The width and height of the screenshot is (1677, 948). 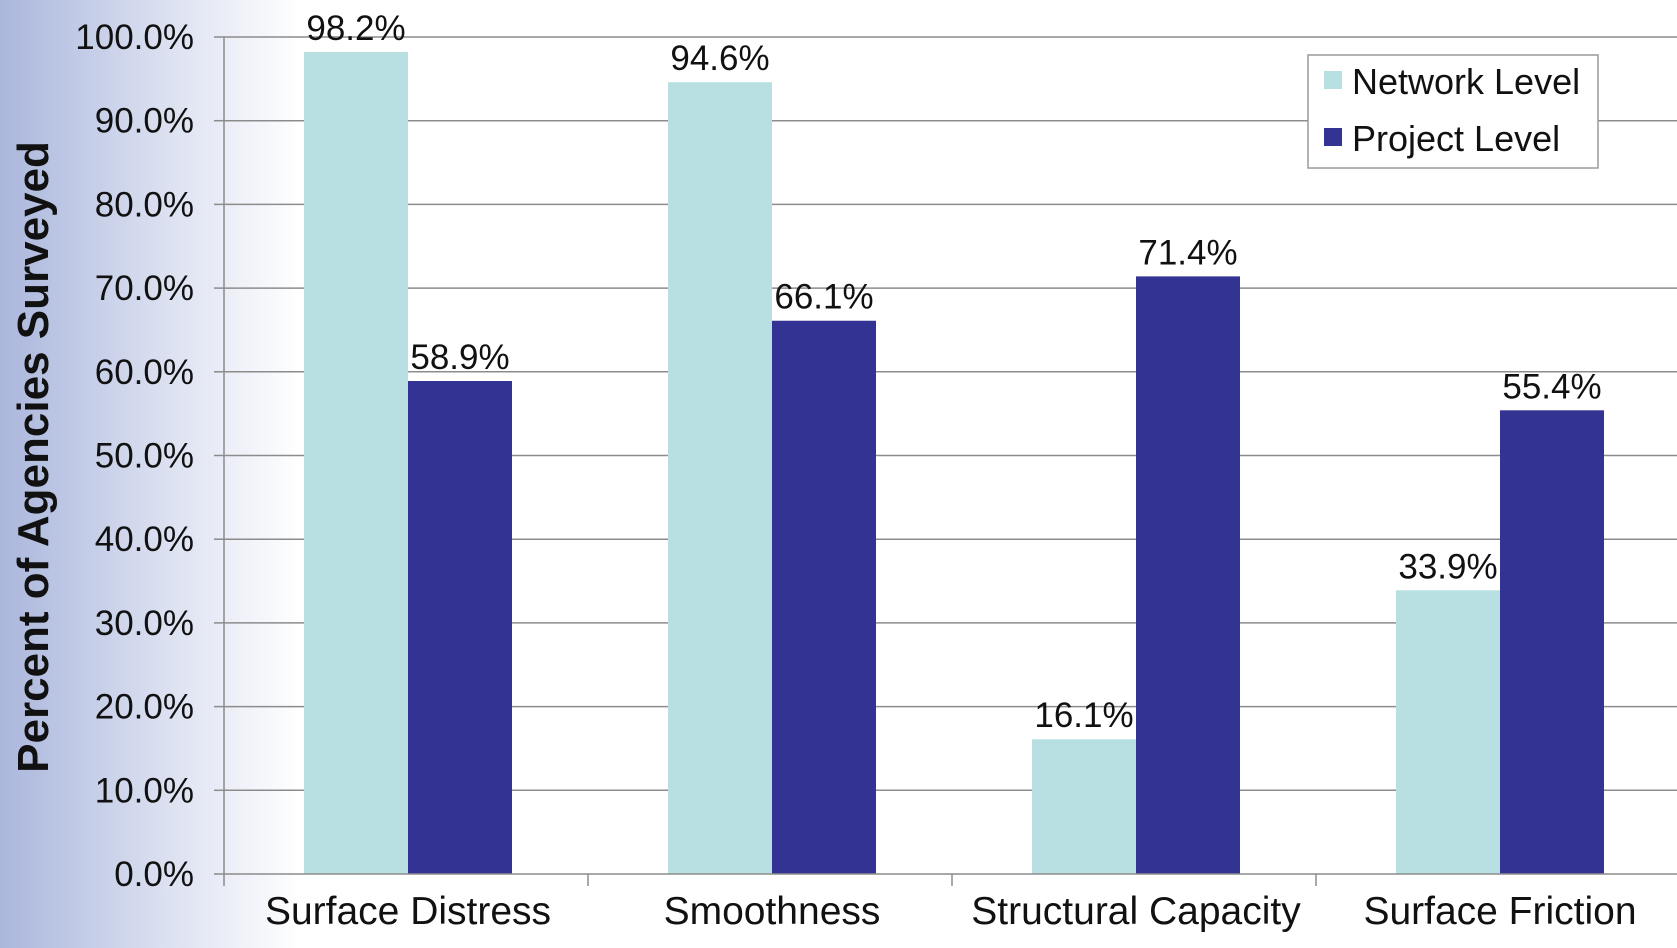 What do you see at coordinates (1466, 81) in the screenshot?
I see `legend-label: Network Level` at bounding box center [1466, 81].